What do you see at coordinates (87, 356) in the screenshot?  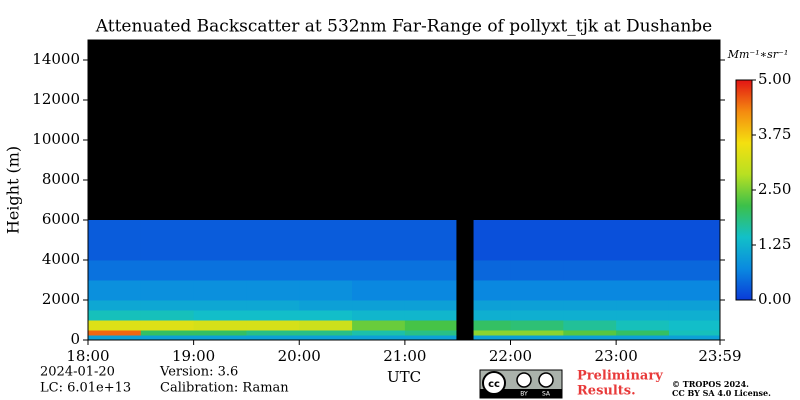 I see `x-tick-label: 18:00` at bounding box center [87, 356].